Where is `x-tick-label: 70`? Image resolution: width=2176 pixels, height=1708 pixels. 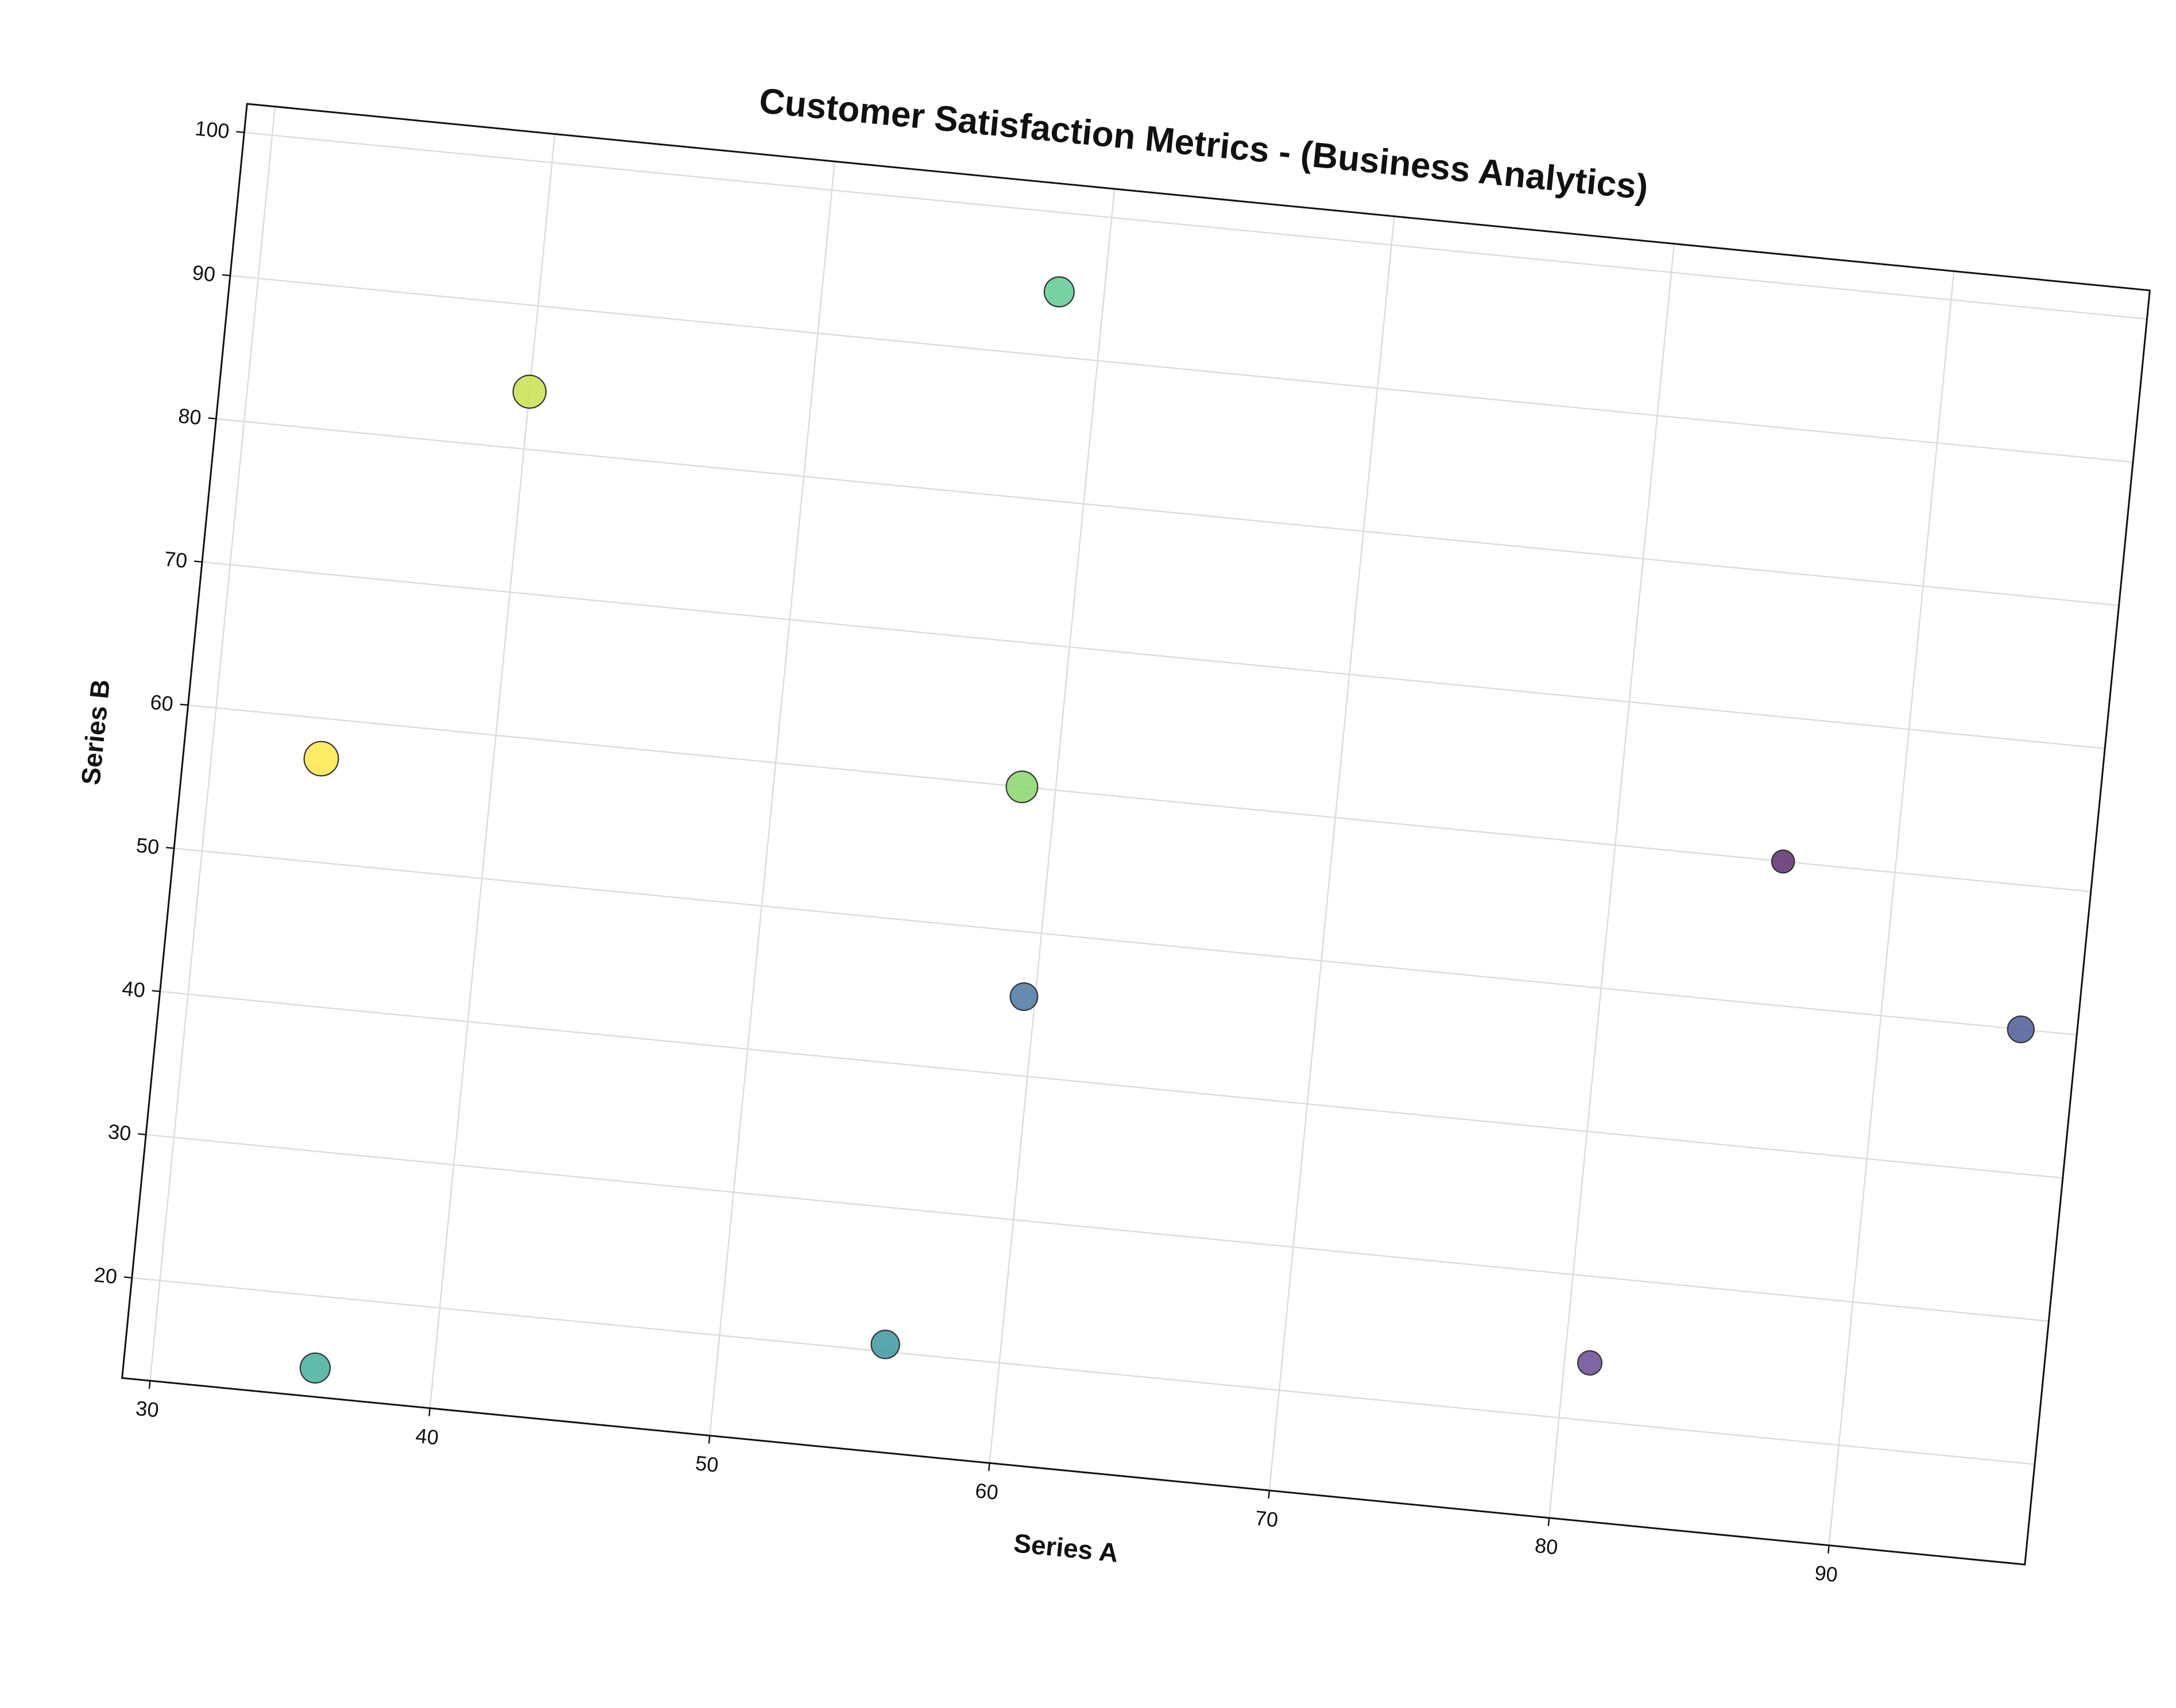
x-tick-label: 70 is located at coordinates (1266, 1519).